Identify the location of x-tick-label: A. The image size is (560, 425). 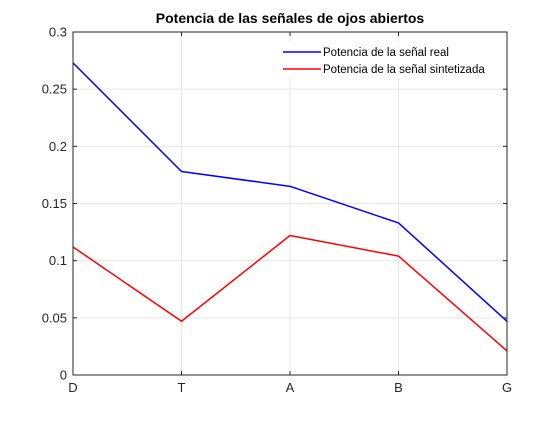
(290, 387).